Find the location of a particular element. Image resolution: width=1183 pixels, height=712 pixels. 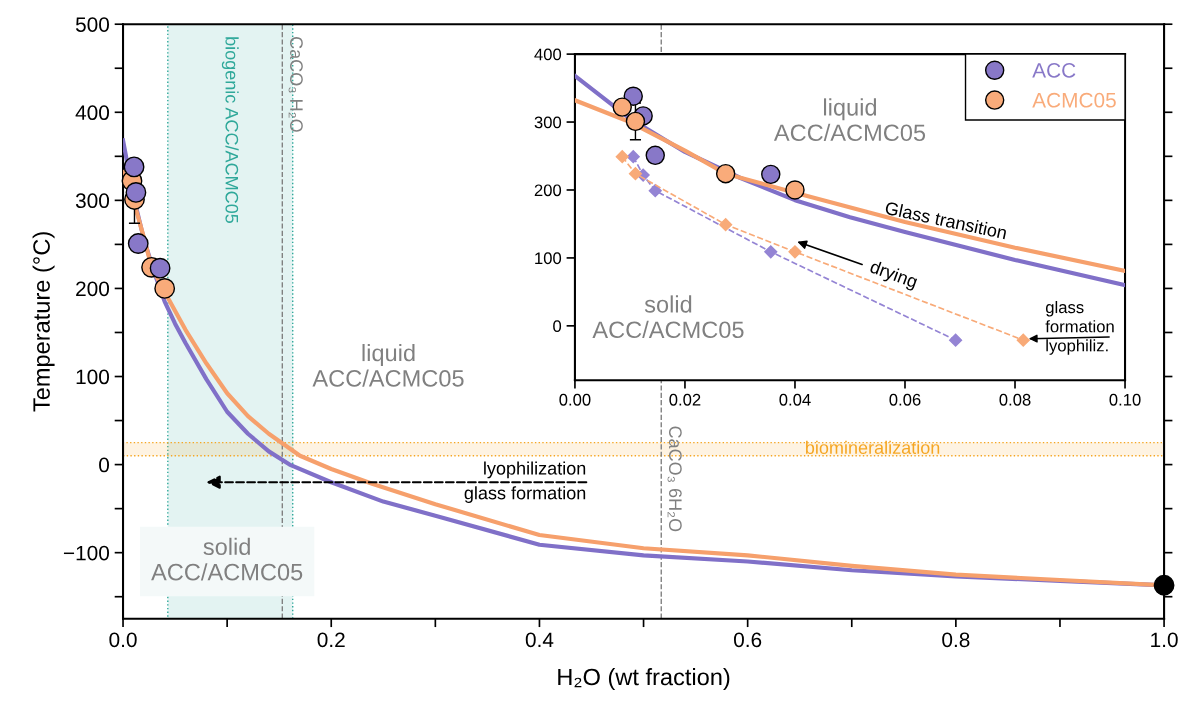

x-tick-label: 0.02 is located at coordinates (685, 399).